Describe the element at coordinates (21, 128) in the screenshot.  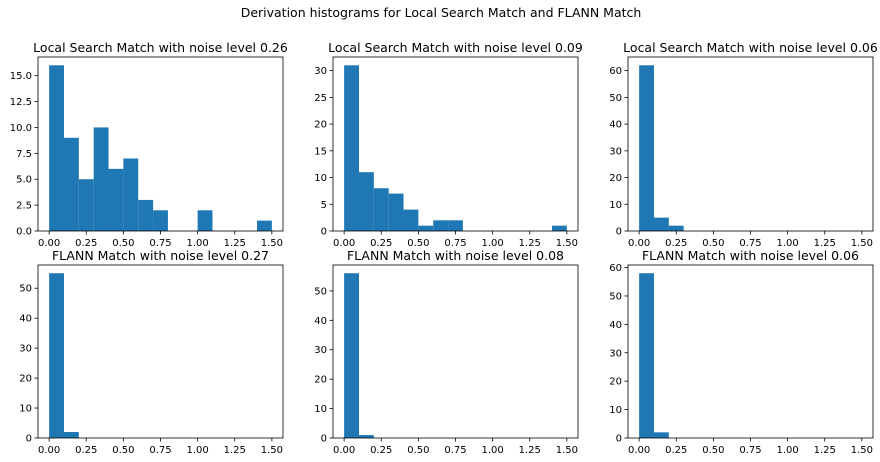
I see `y-tick-label: 10.0` at that location.